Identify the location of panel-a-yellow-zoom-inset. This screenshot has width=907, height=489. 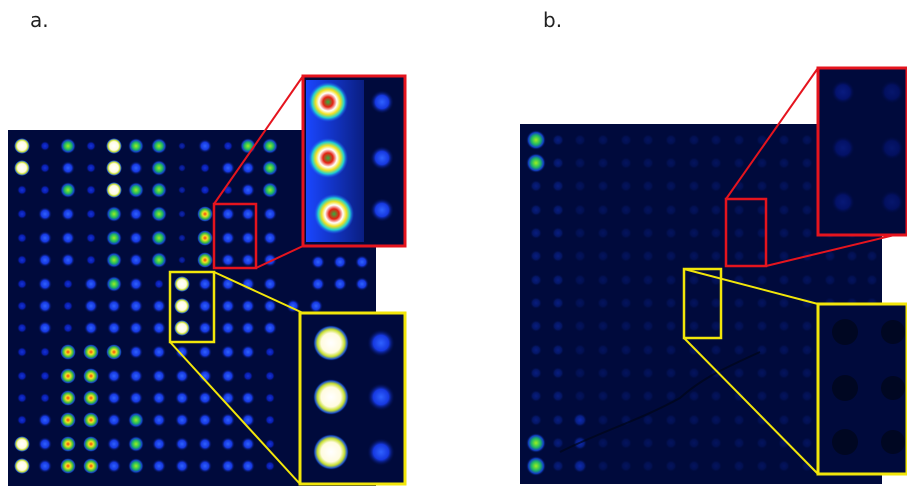
(352, 398).